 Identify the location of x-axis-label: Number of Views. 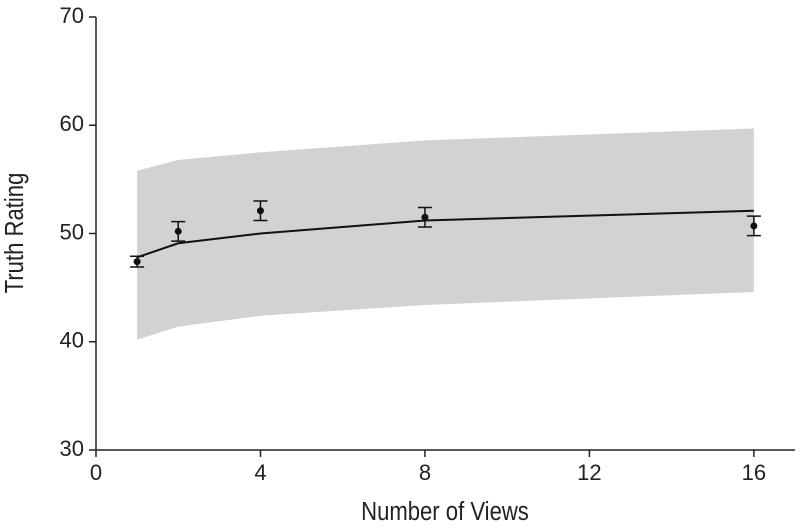
(445, 511).